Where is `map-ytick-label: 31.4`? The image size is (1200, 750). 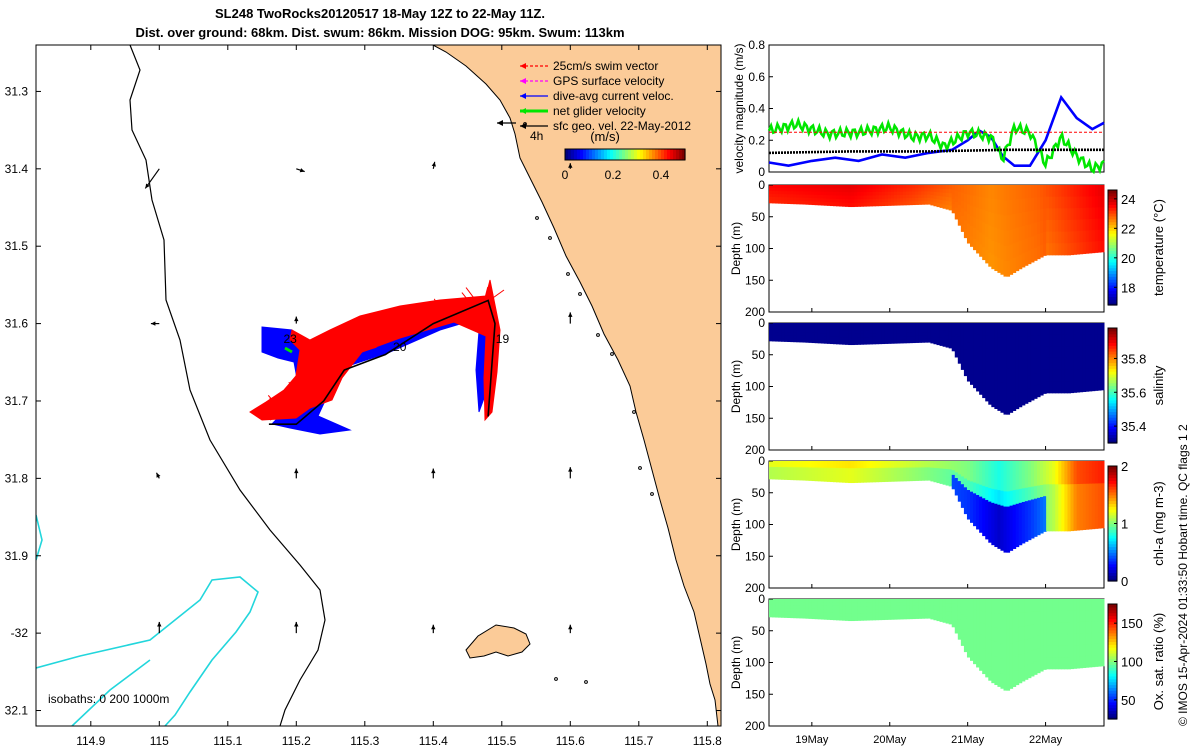
map-ytick-label: 31.4 is located at coordinates (17, 169).